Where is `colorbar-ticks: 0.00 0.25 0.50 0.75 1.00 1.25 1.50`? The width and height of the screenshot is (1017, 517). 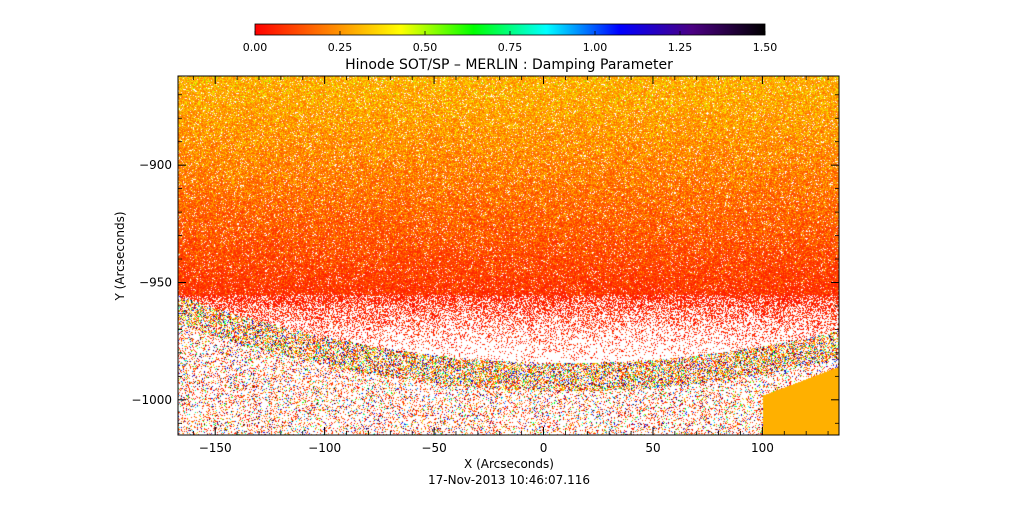 colorbar-ticks: 0.00 0.25 0.50 0.75 1.00 1.25 1.50 is located at coordinates (510, 42).